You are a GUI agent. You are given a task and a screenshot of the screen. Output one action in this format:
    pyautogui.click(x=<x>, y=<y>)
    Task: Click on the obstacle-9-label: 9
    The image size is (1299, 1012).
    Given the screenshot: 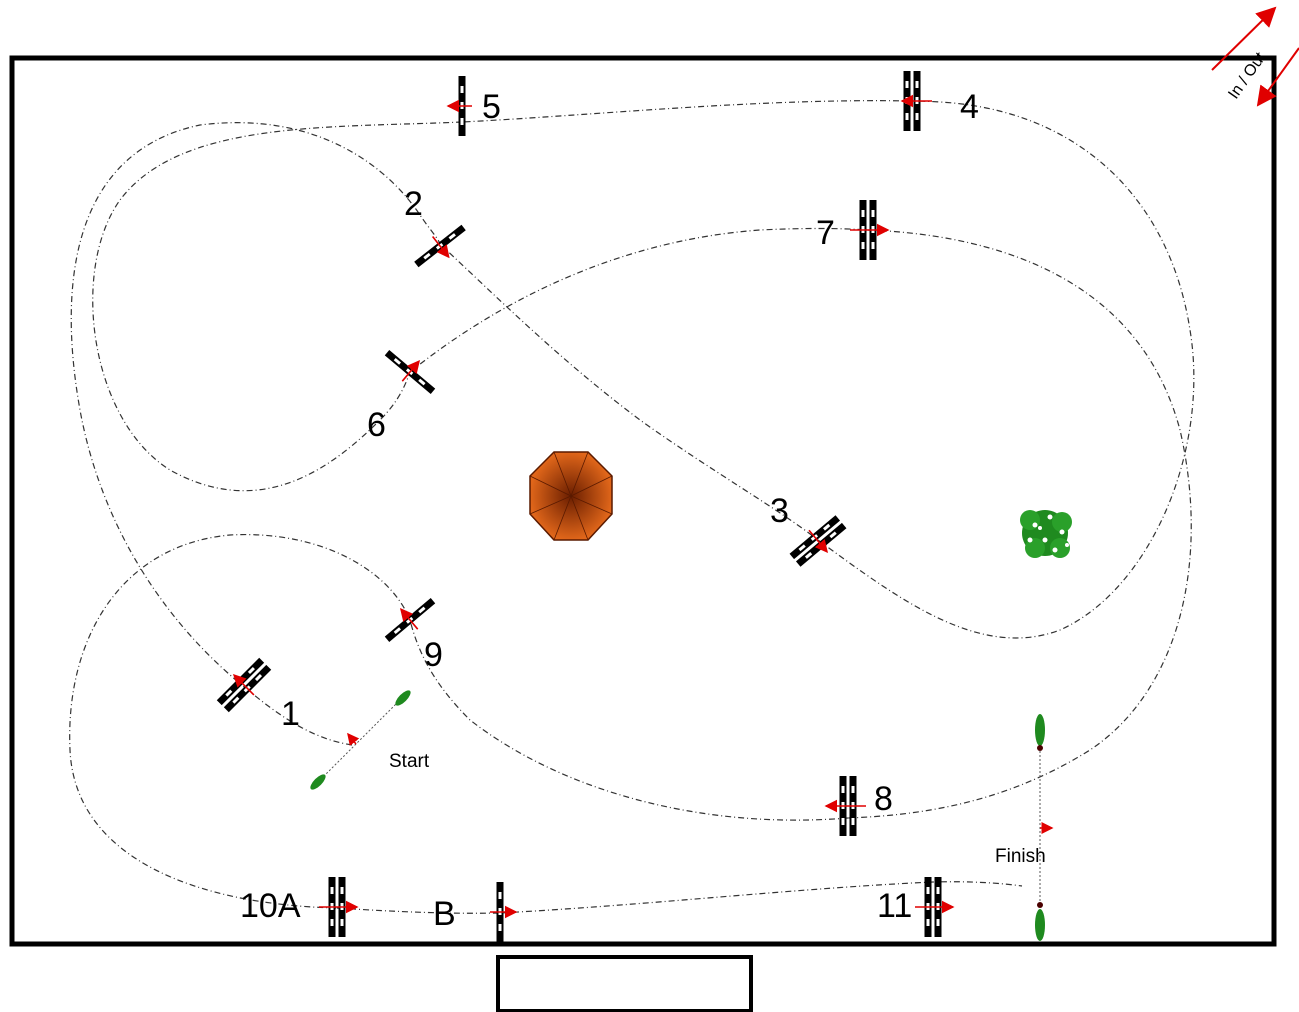 What is the action you would take?
    pyautogui.click(x=433, y=655)
    